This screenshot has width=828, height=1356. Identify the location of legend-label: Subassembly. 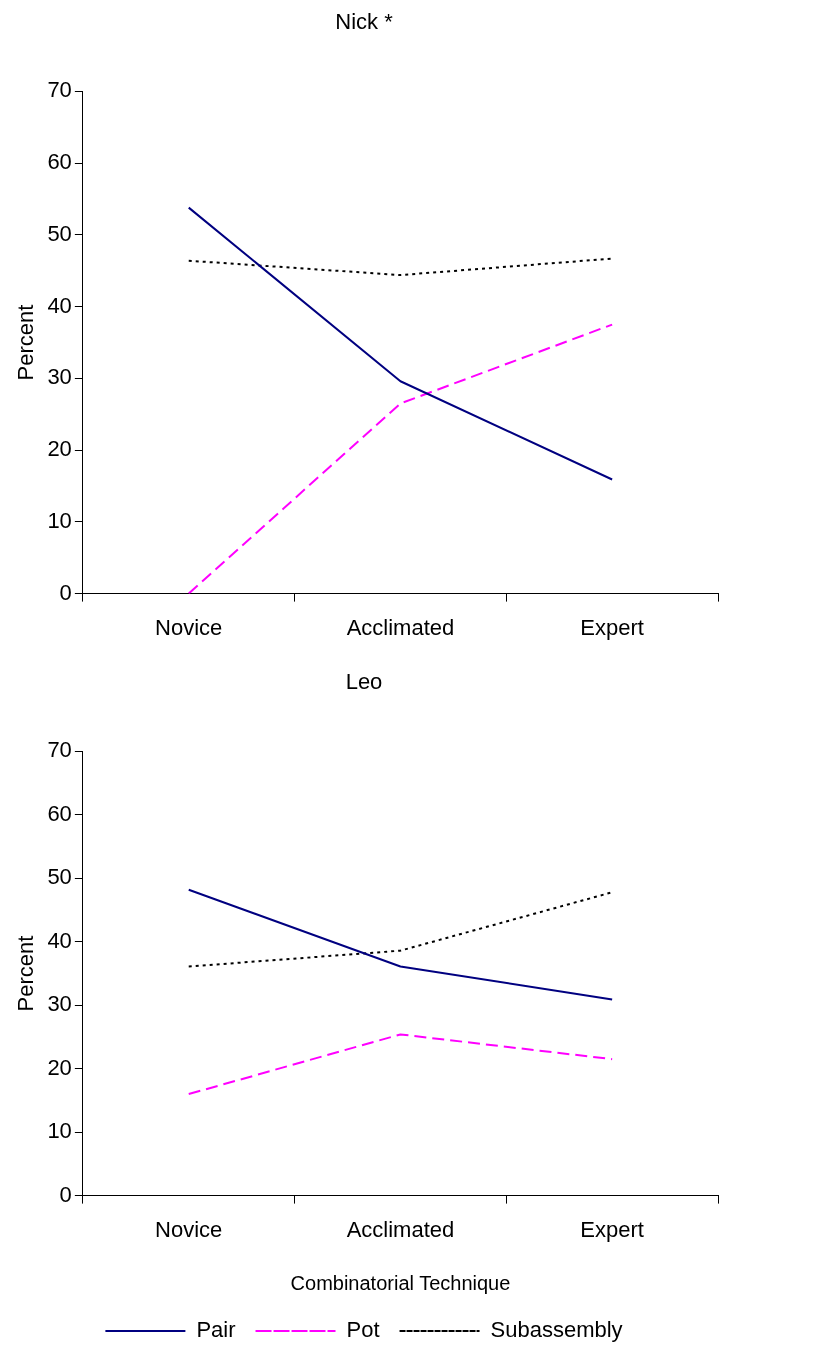
(556, 1330).